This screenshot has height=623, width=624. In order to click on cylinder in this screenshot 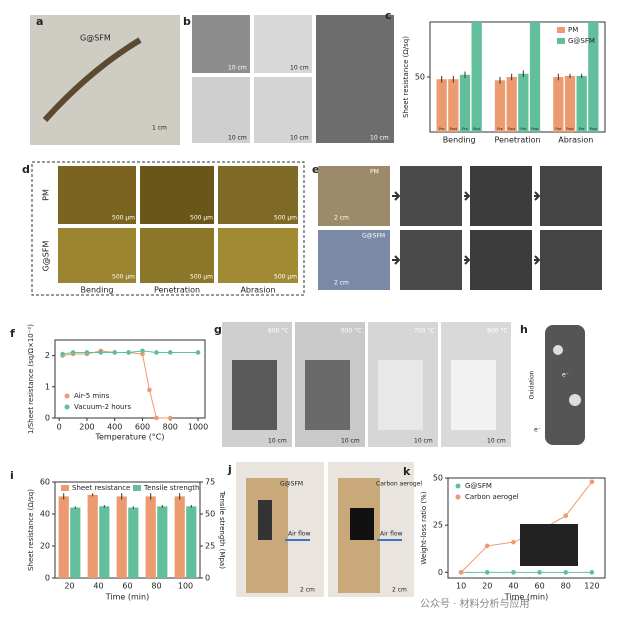, I will do `click(565, 385)`.